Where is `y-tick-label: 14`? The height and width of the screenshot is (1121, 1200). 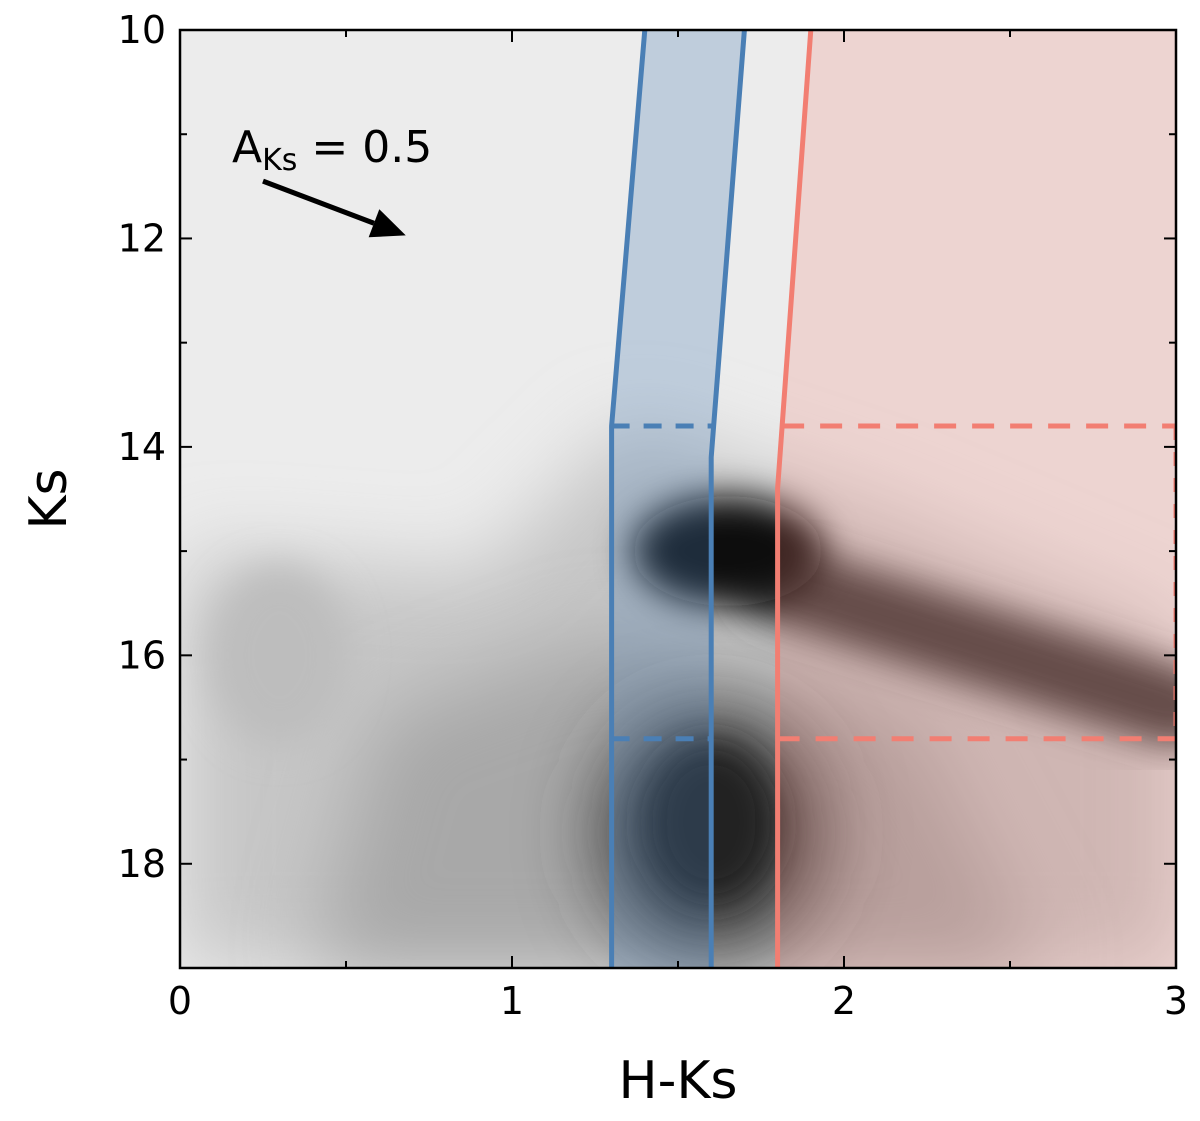 y-tick-label: 14 is located at coordinates (142, 447).